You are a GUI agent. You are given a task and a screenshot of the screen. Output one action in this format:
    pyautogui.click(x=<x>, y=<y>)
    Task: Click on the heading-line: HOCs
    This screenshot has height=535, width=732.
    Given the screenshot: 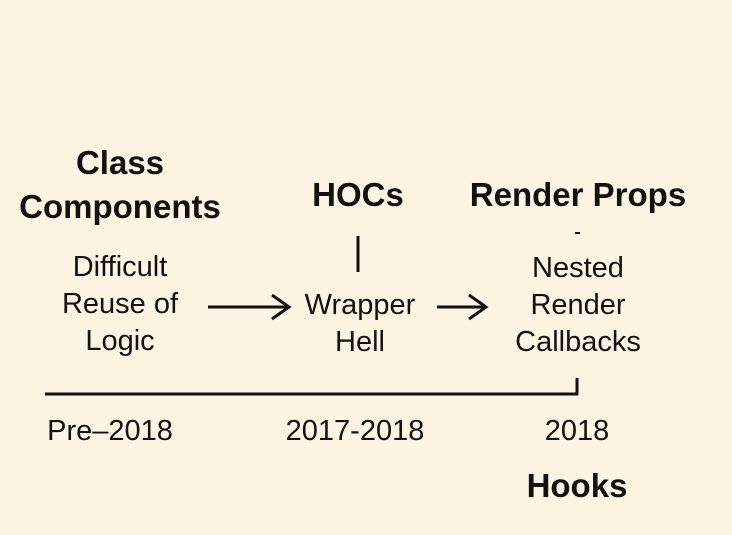 What is the action you would take?
    pyautogui.click(x=358, y=194)
    